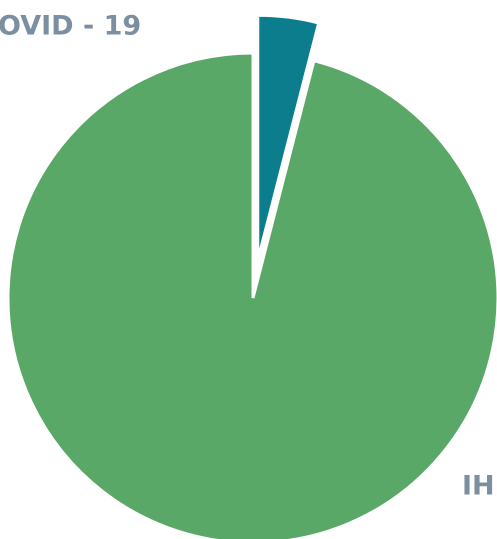 The height and width of the screenshot is (539, 497). I want to click on slice-label: IHL, so click(479, 486).